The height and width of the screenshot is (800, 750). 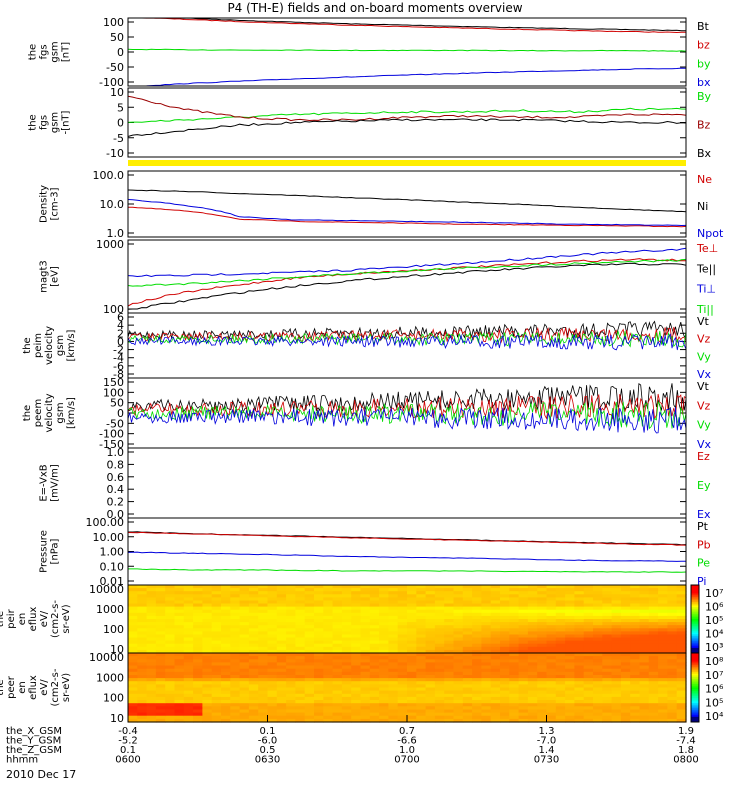 What do you see at coordinates (704, 96) in the screenshot?
I see `legend-By: By` at bounding box center [704, 96].